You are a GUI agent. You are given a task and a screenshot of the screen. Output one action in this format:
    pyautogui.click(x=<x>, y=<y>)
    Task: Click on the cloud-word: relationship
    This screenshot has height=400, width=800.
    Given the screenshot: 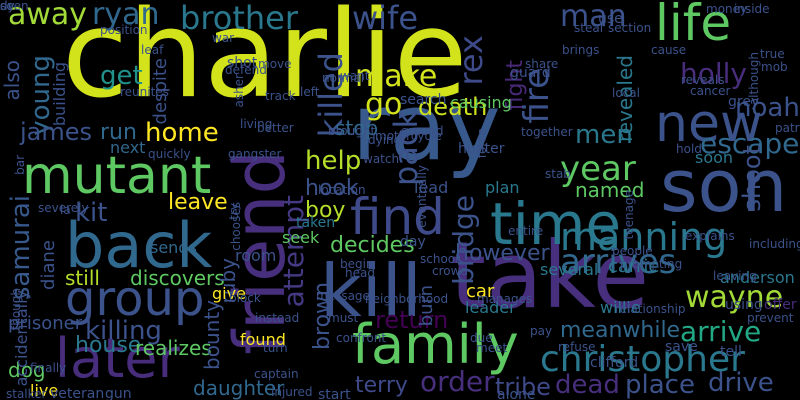 What is the action you would take?
    pyautogui.click(x=650, y=309)
    